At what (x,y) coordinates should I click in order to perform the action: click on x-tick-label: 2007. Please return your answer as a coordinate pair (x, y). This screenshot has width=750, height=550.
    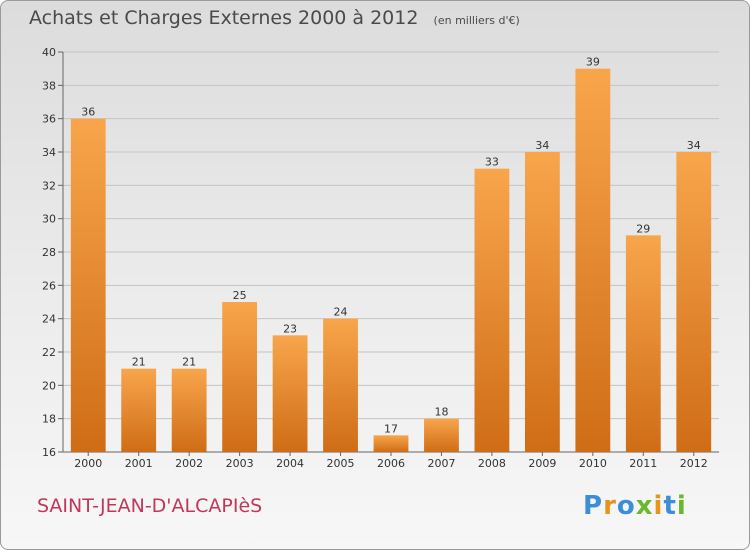
    Looking at the image, I should click on (441, 463).